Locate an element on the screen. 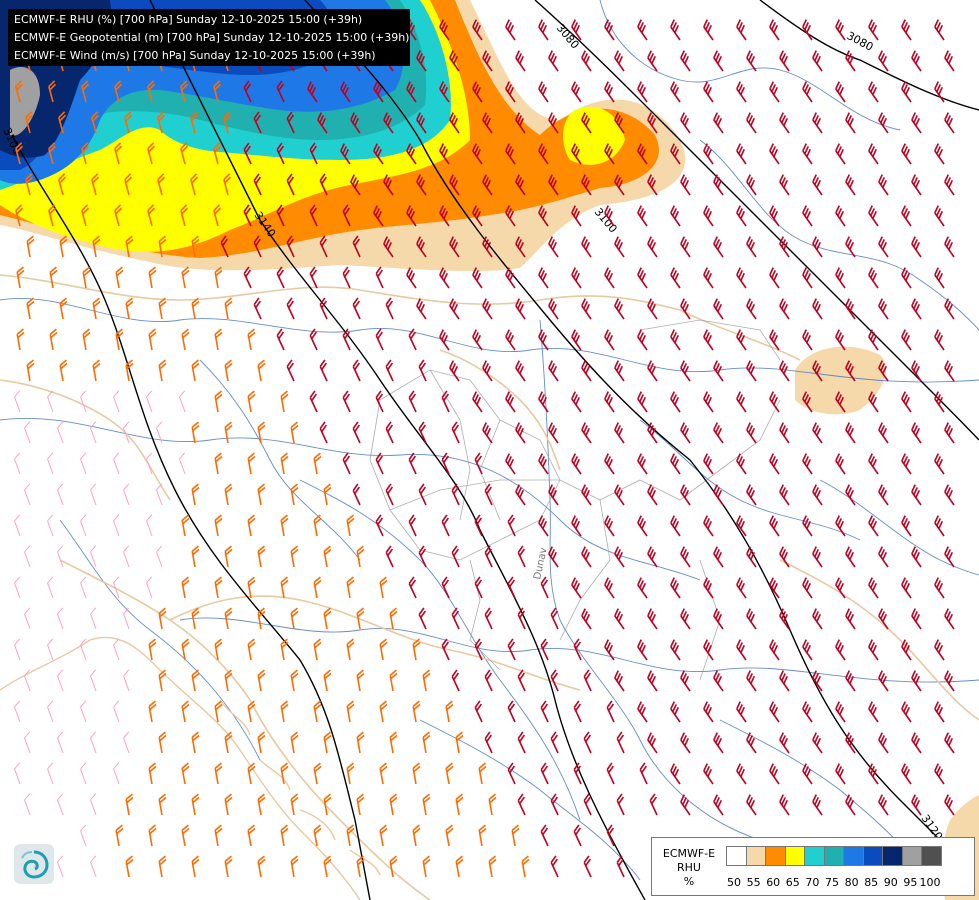 This screenshot has height=900, width=979. legend-tick: 60 is located at coordinates (773, 882).